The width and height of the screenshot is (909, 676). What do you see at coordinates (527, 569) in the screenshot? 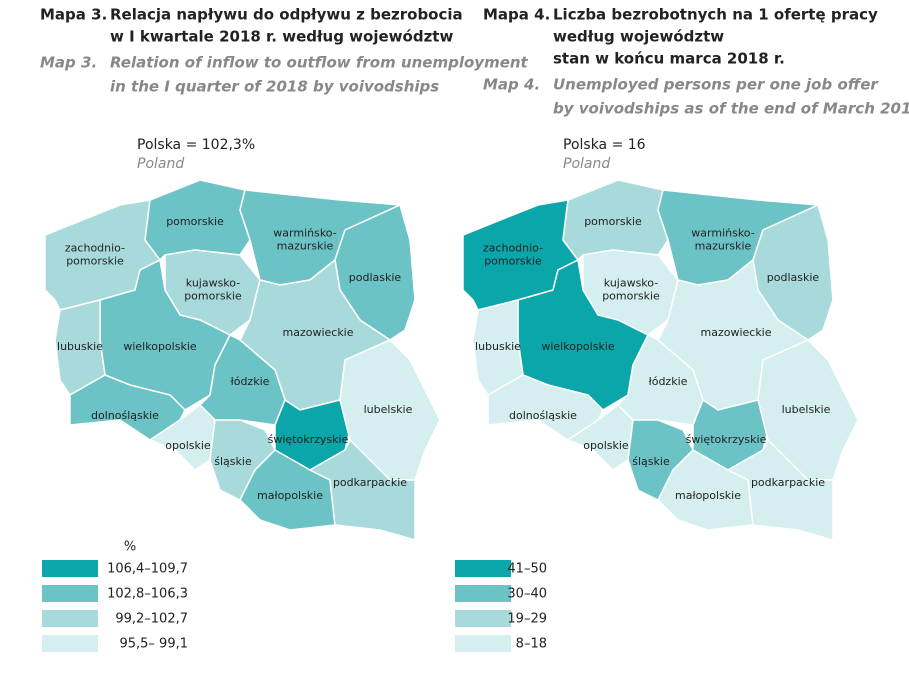
I see `legend-label: 41–50` at bounding box center [527, 569].